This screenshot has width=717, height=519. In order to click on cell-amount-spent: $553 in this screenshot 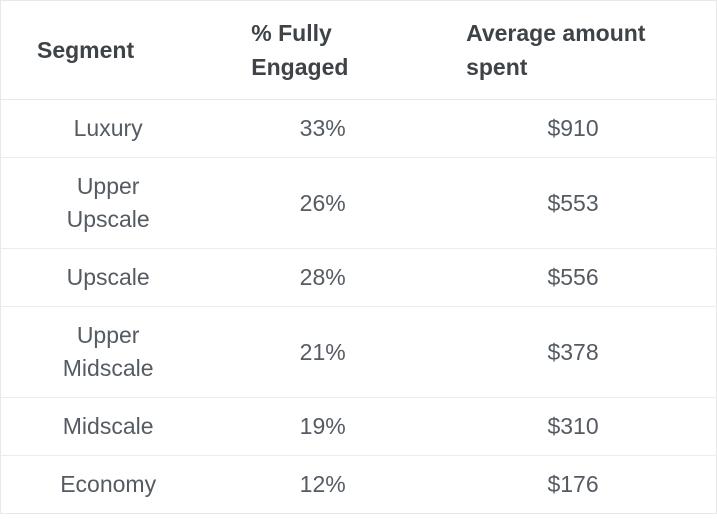, I will do `click(573, 202)`.